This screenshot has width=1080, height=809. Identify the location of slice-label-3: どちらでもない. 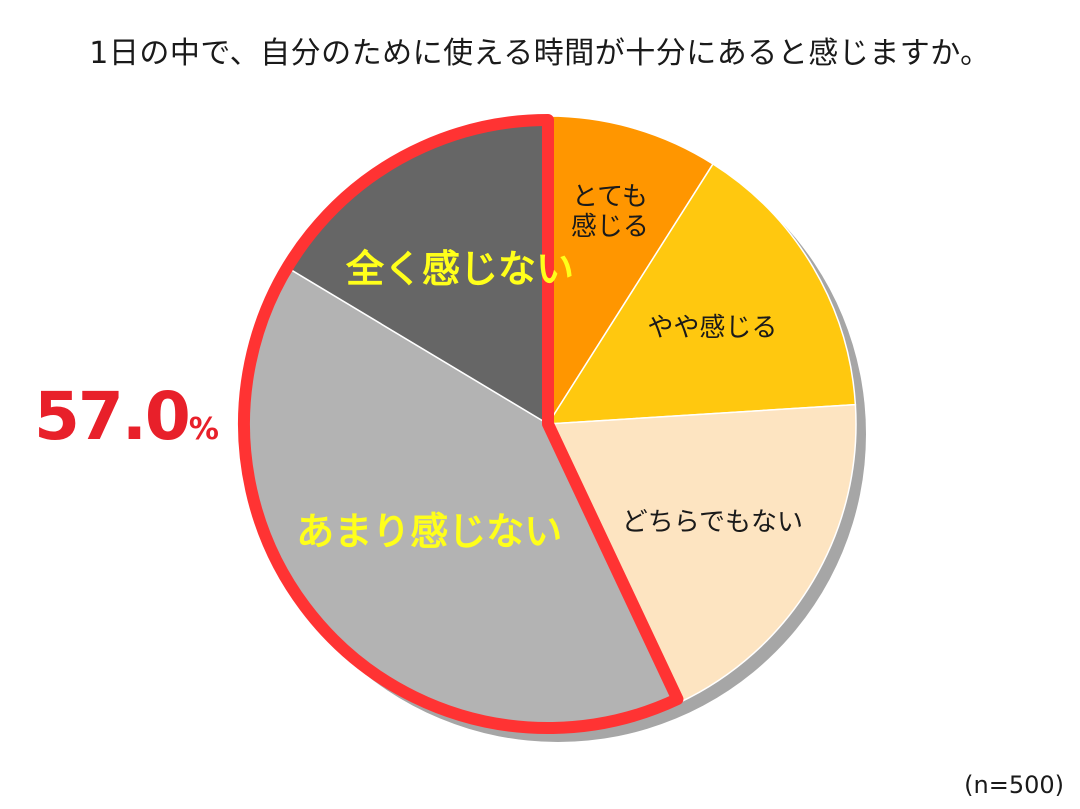
(712, 522).